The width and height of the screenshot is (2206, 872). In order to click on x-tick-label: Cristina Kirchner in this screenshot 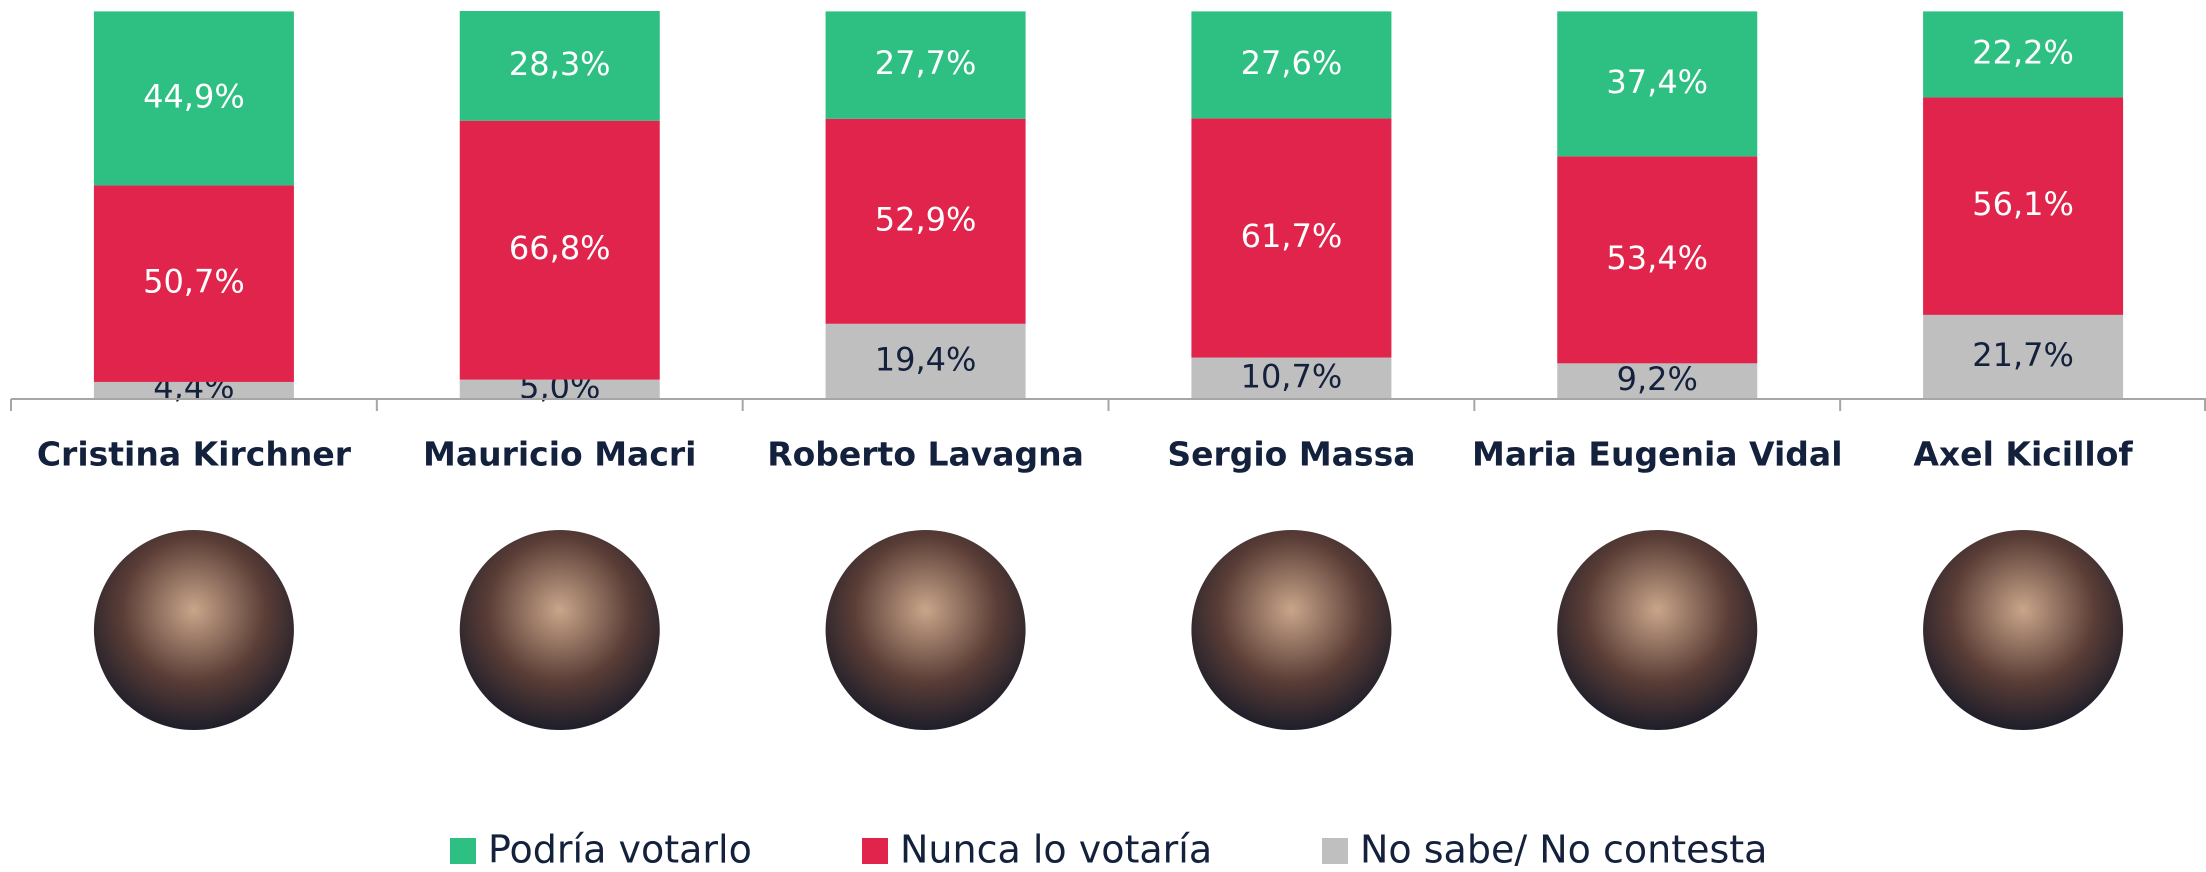, I will do `click(194, 454)`.